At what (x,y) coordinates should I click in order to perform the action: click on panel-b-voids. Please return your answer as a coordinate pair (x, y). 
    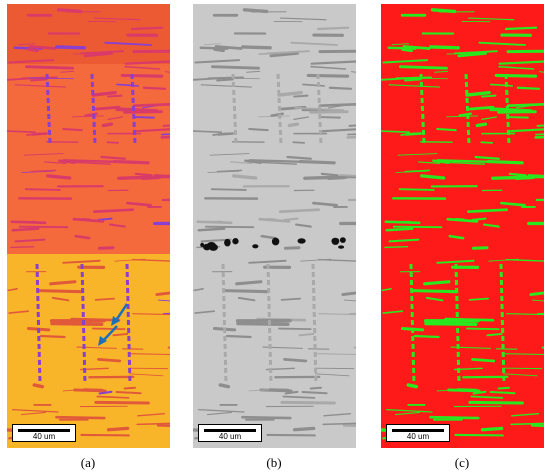
    Looking at the image, I should click on (273, 244).